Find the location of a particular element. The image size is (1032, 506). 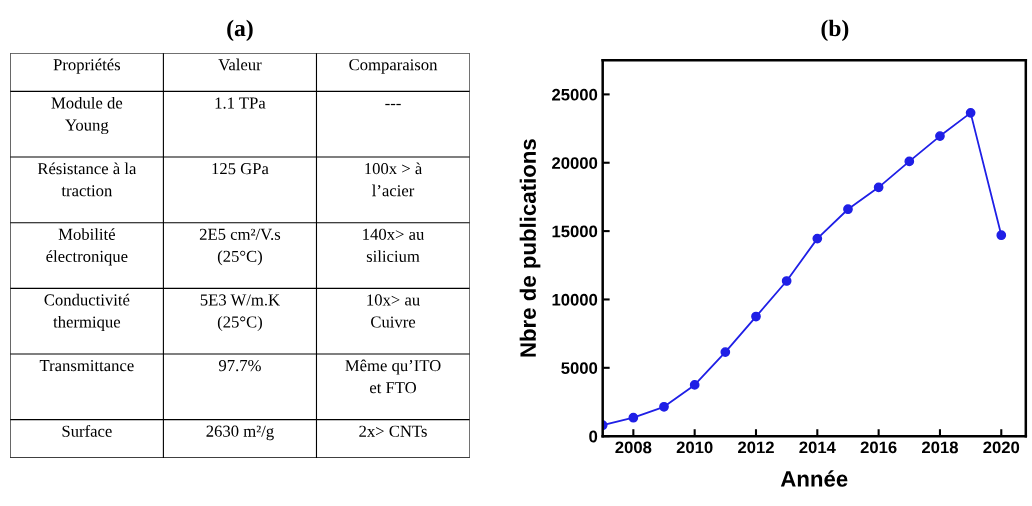

text: Surface is located at coordinates (87, 430).